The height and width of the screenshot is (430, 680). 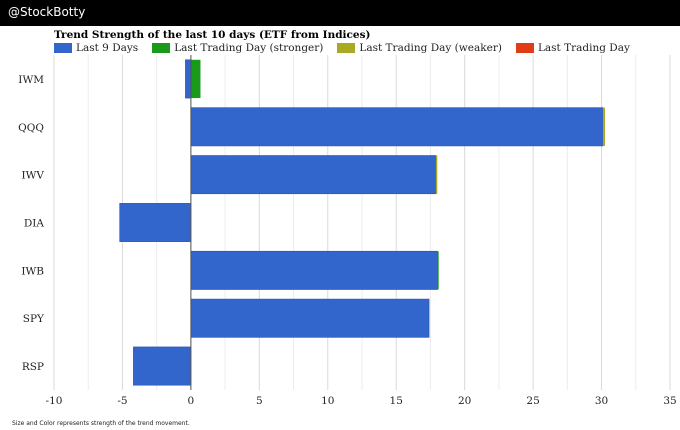 I want to click on bar-iwm-s1, so click(x=195, y=79).